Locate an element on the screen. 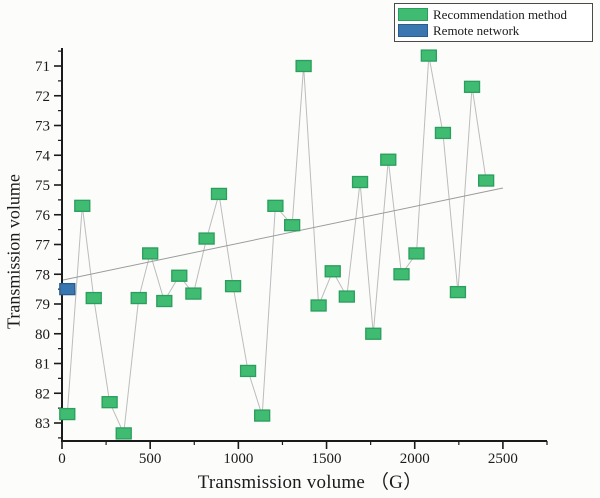 The width and height of the screenshot is (600, 498). x-axis: 0 500 1000 1500 2000 2500 is located at coordinates (303, 454).